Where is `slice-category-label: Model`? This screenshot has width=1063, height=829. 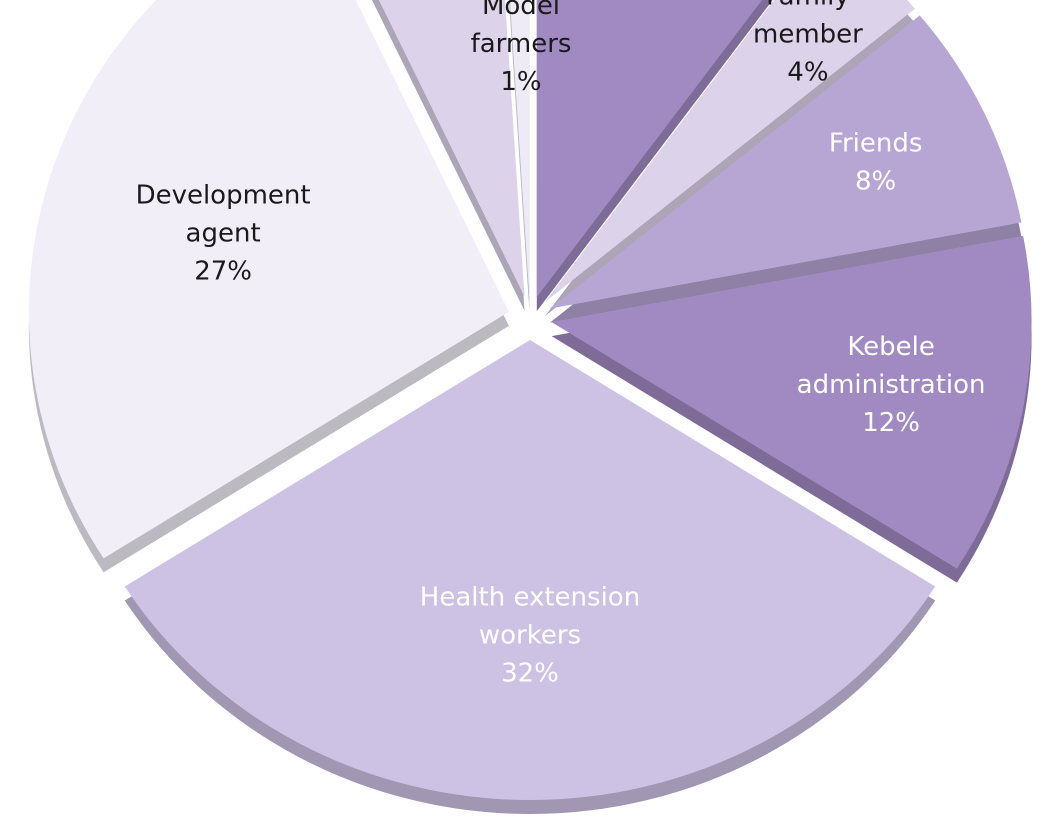
slice-category-label: Model is located at coordinates (521, 10).